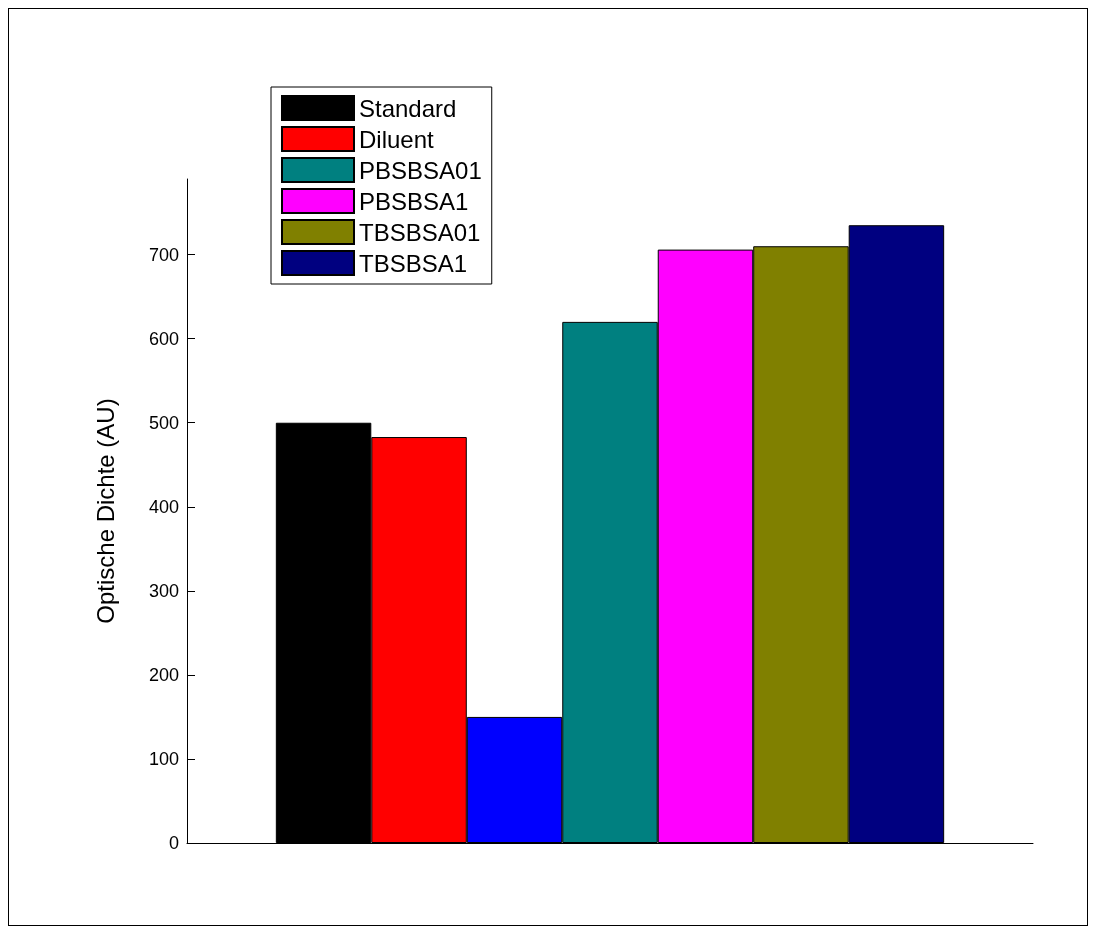 This screenshot has height=938, width=1099. What do you see at coordinates (163, 506) in the screenshot?
I see `y-tick-label: 400` at bounding box center [163, 506].